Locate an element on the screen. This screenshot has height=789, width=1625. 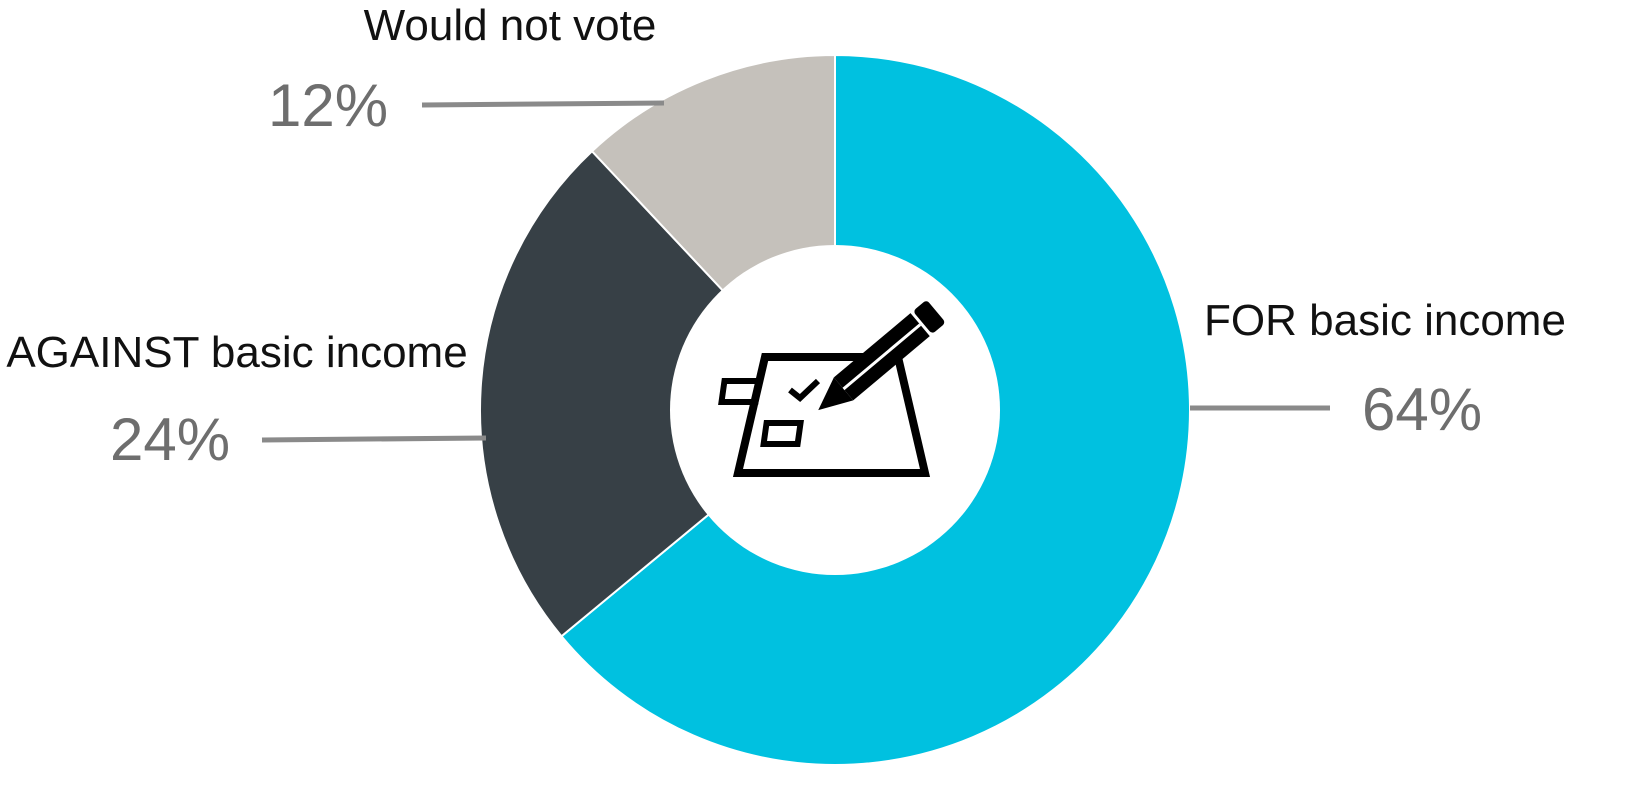
donut-hole is located at coordinates (835, 410).